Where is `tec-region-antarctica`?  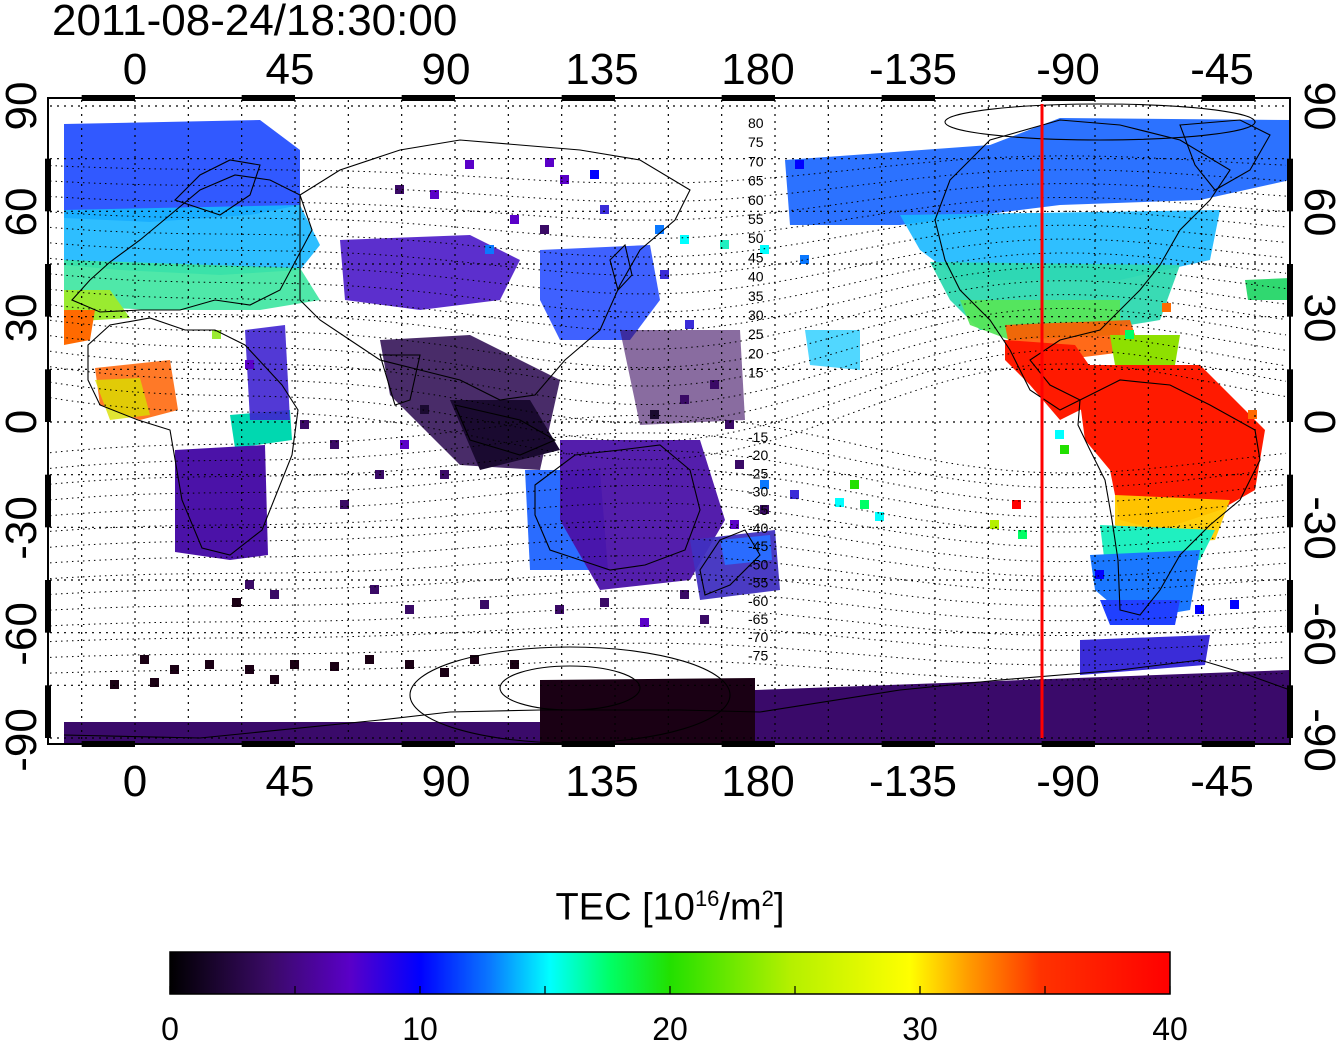 tec-region-antarctica is located at coordinates (647, 711).